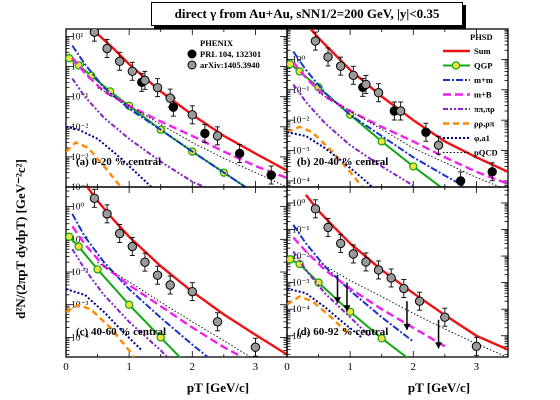 This screenshot has width=560, height=400. Describe the element at coordinates (483, 66) in the screenshot. I see `model-legend-entry: QGP` at that location.